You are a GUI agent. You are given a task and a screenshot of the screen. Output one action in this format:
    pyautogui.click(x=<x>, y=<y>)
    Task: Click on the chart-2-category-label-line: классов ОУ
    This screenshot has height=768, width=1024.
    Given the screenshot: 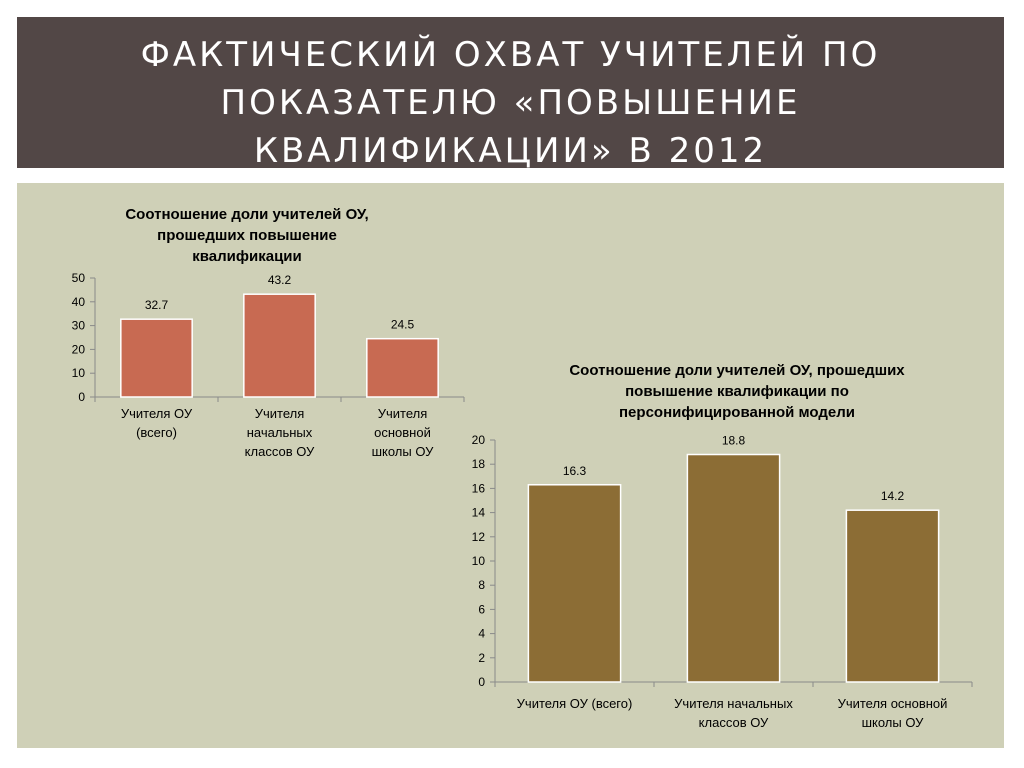 What is the action you would take?
    pyautogui.click(x=734, y=722)
    